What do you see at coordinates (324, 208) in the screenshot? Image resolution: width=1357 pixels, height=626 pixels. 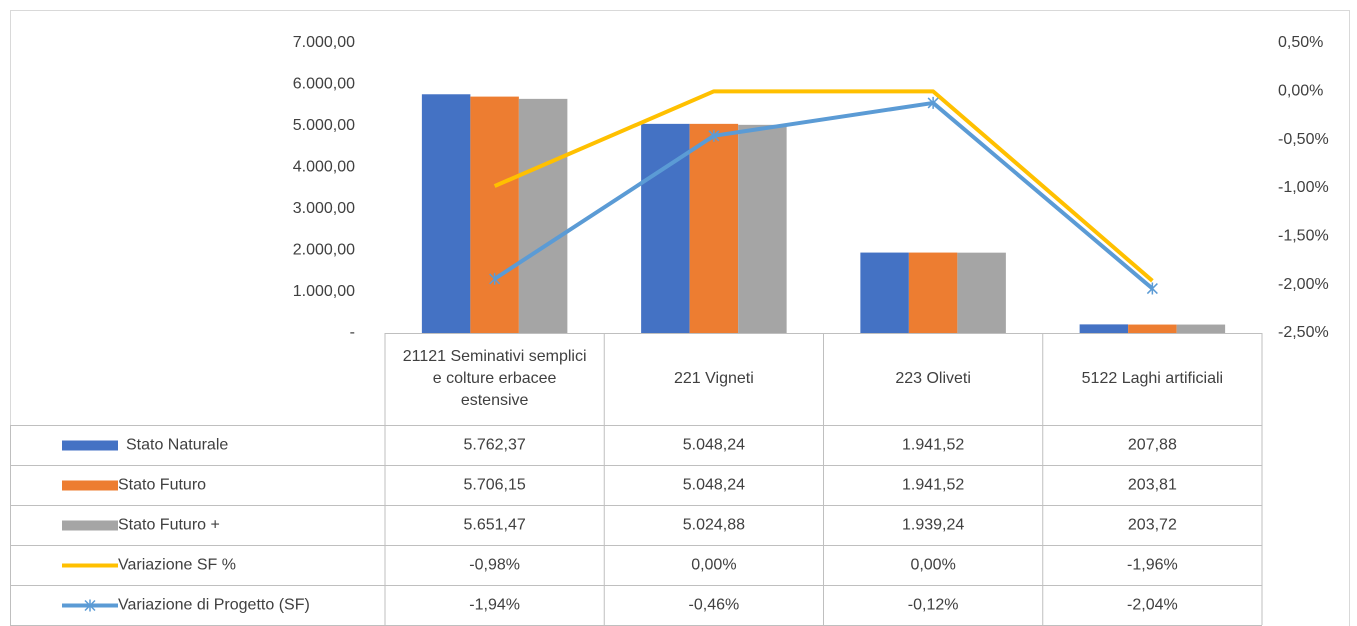 I see `y-tick-label: 3.000,00` at bounding box center [324, 208].